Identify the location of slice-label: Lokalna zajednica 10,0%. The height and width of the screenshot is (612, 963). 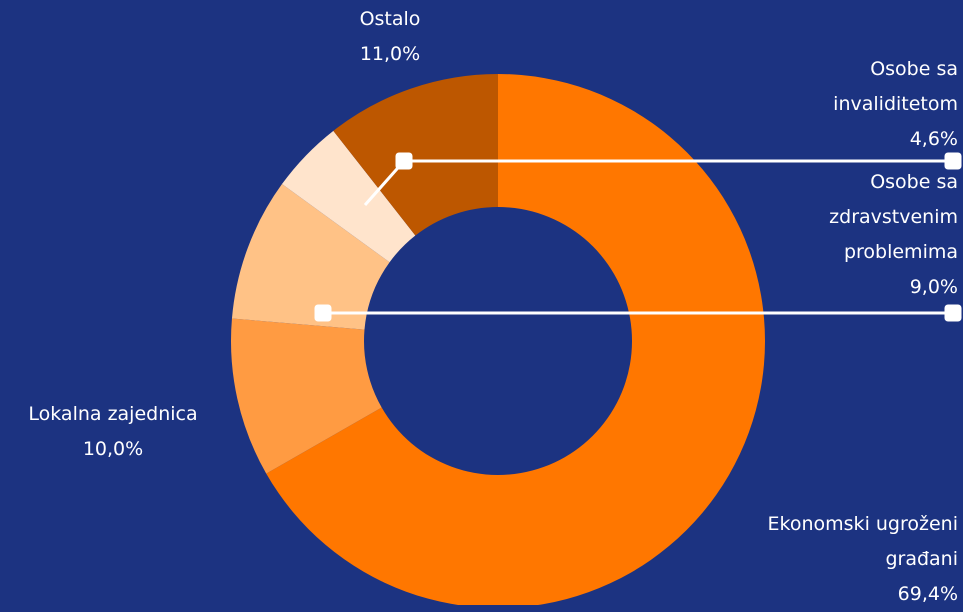
(113, 432).